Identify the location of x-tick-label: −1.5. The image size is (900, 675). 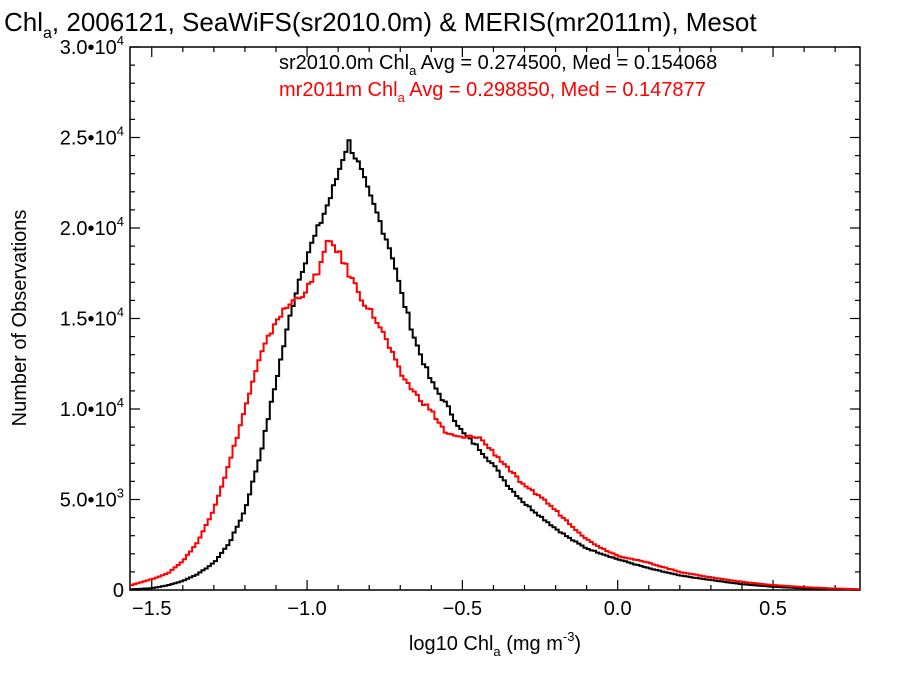
(151, 609).